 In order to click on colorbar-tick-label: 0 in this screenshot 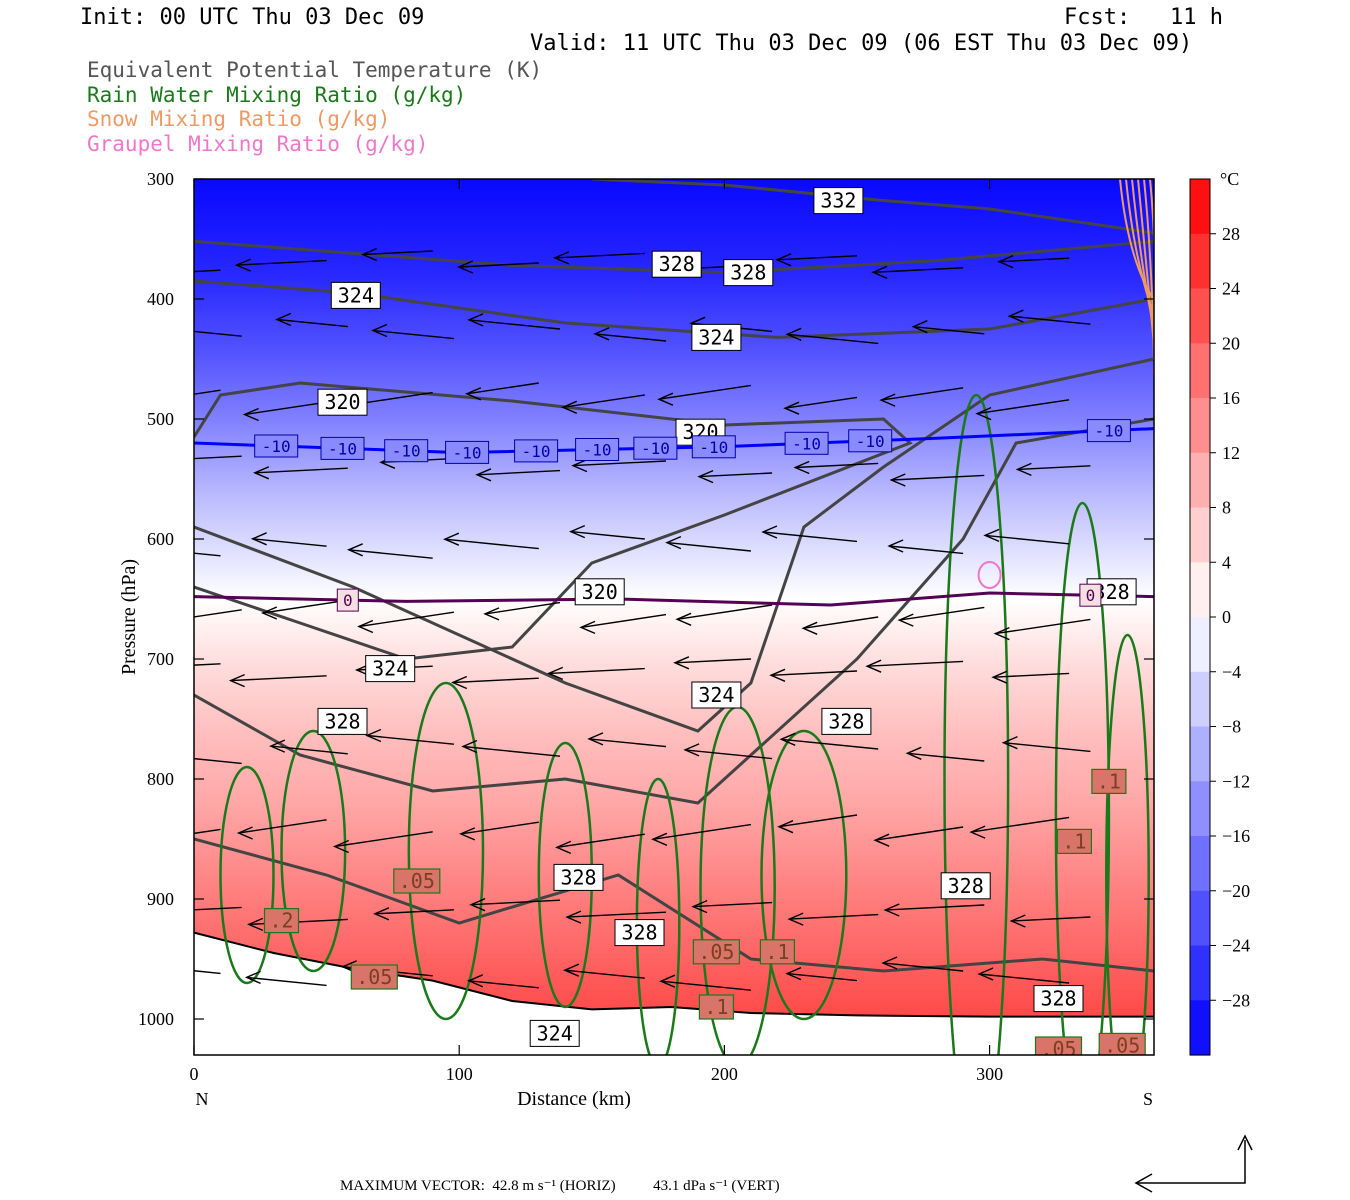, I will do `click(1226, 617)`.